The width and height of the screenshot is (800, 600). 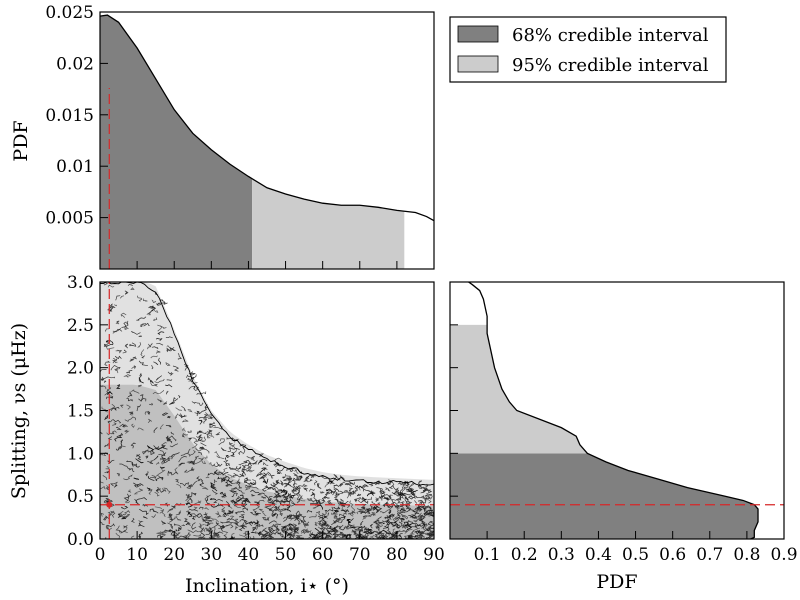 What do you see at coordinates (635, 555) in the screenshot?
I see `right-x-tick-label: 0.5` at bounding box center [635, 555].